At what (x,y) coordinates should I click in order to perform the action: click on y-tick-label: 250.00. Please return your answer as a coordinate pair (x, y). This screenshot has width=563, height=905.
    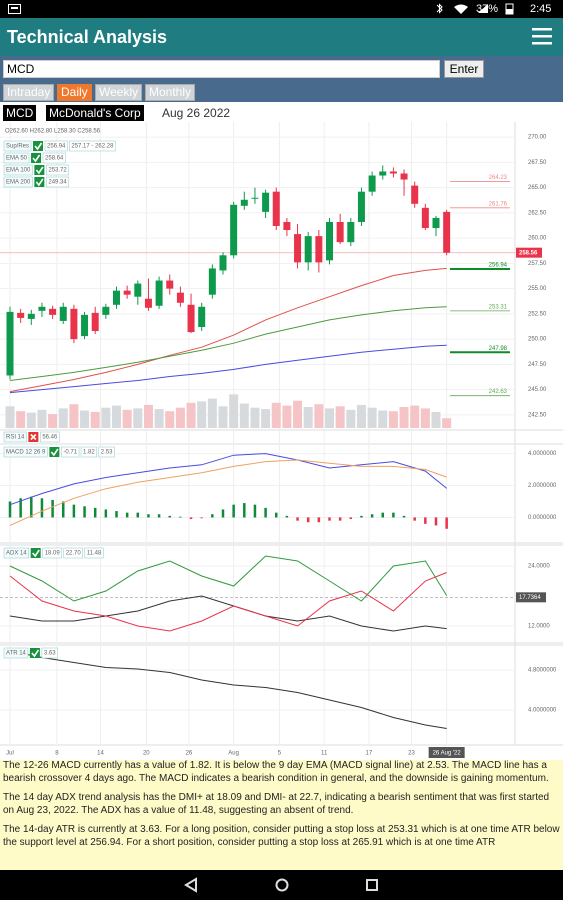
    Looking at the image, I should click on (537, 340).